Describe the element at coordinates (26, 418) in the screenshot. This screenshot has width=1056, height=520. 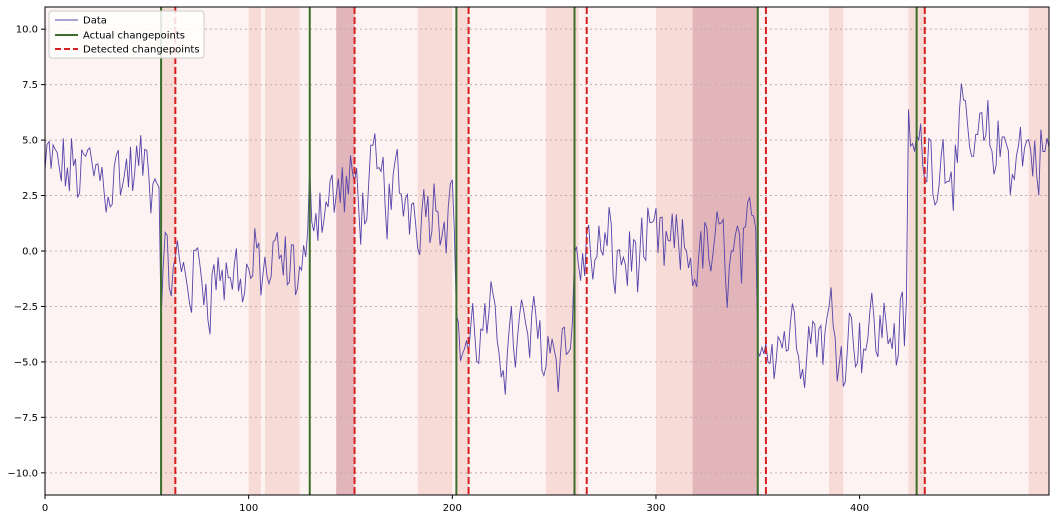
I see `y-tick-label: −7.5` at that location.